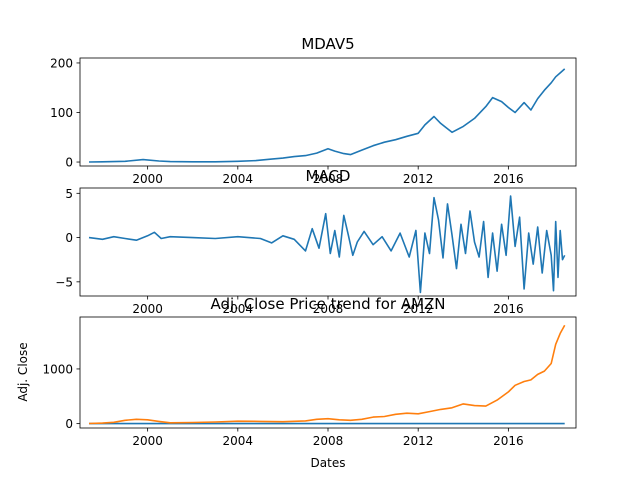  What do you see at coordinates (327, 44) in the screenshot?
I see `chart-title: MDAV5` at bounding box center [327, 44].